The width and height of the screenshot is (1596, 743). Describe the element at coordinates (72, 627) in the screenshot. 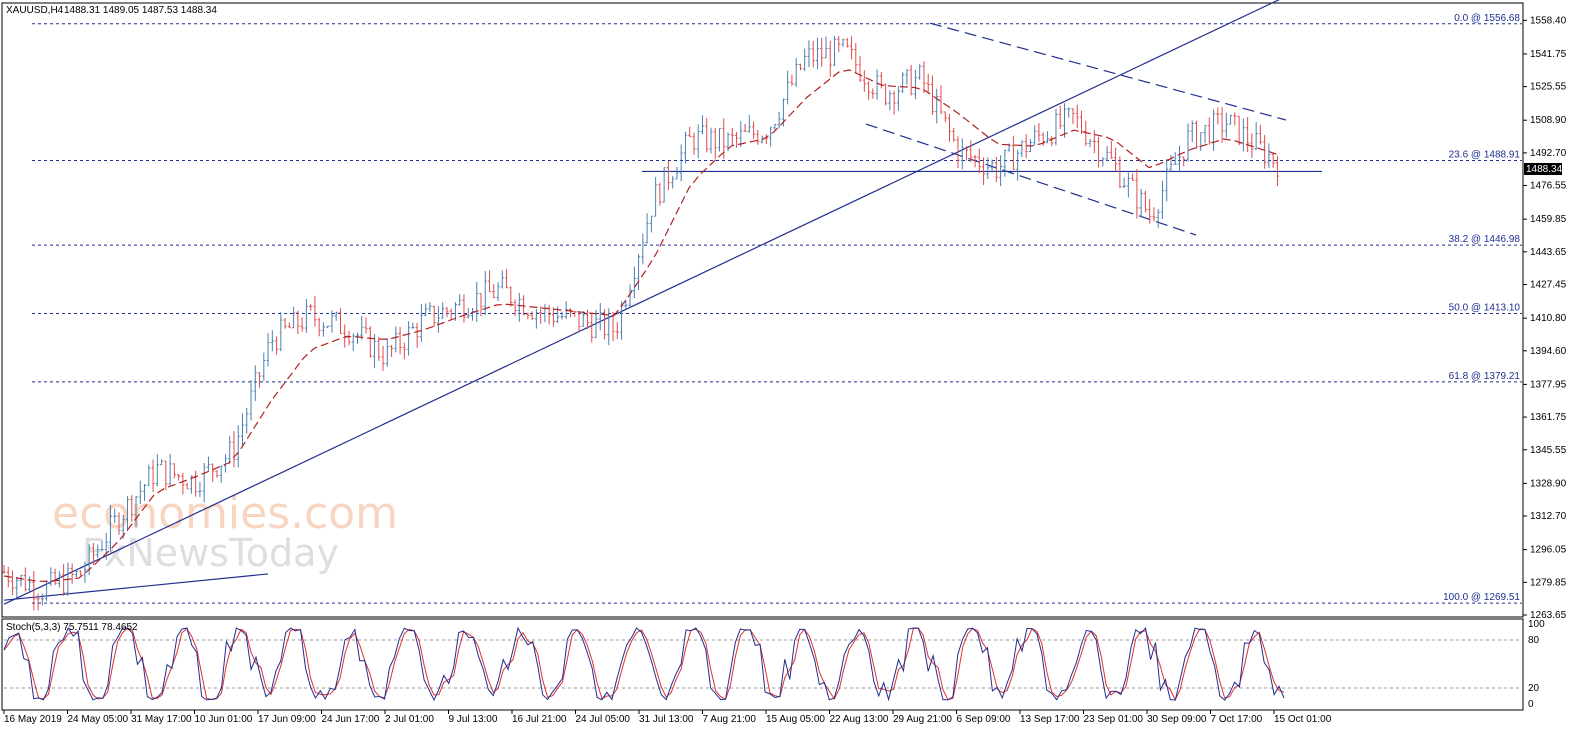

I see `stoch-label: Stoch(5,3,3) 75.7511 78.4652` at that location.